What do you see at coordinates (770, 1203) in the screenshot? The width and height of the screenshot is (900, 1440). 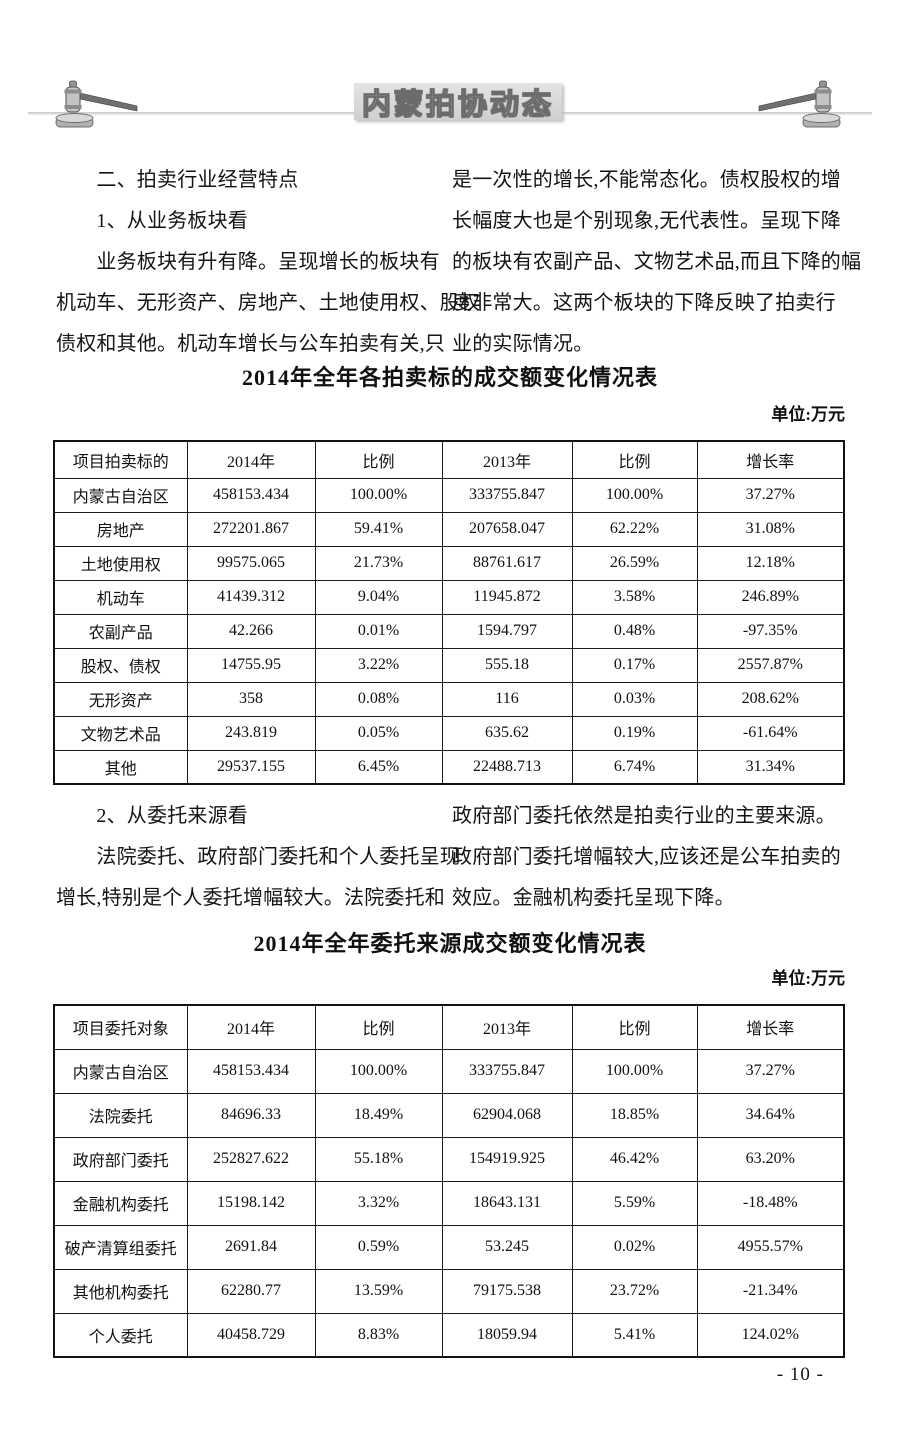 I see `table-cell: -18.48%` at bounding box center [770, 1203].